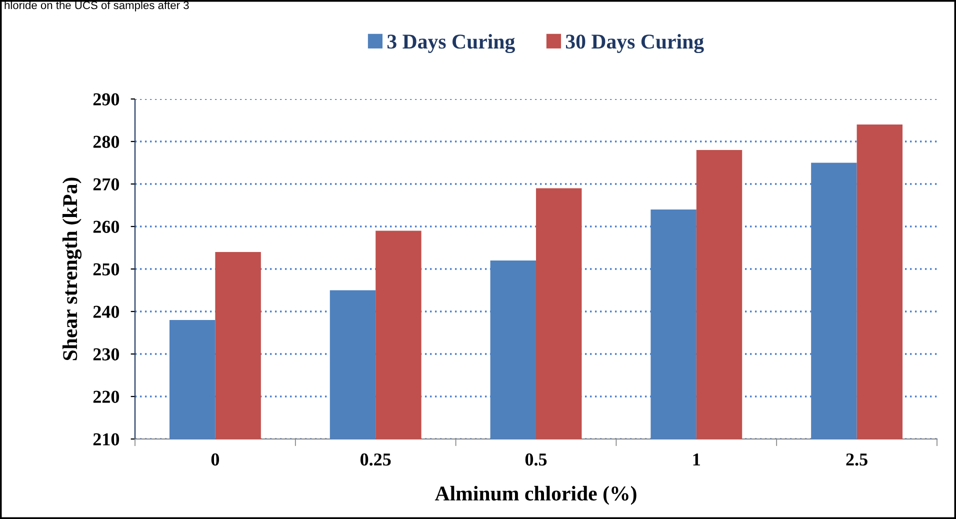  I want to click on y-tick-label: 260, so click(106, 226).